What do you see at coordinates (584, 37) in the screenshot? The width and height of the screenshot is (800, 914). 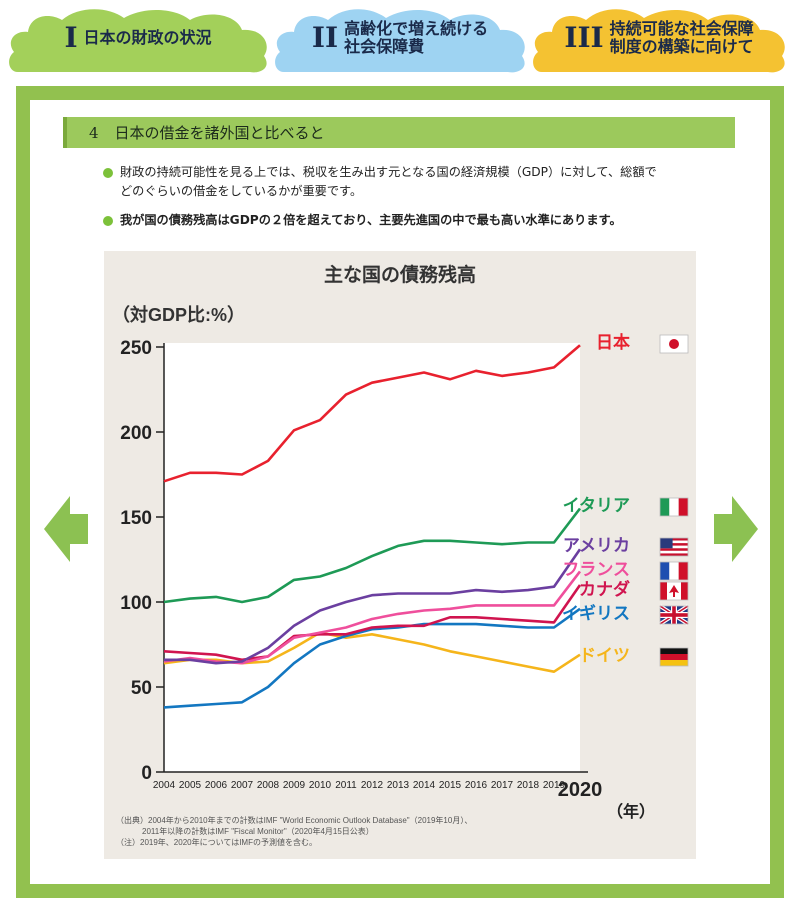 I see `tab-numeral: III` at bounding box center [584, 37].